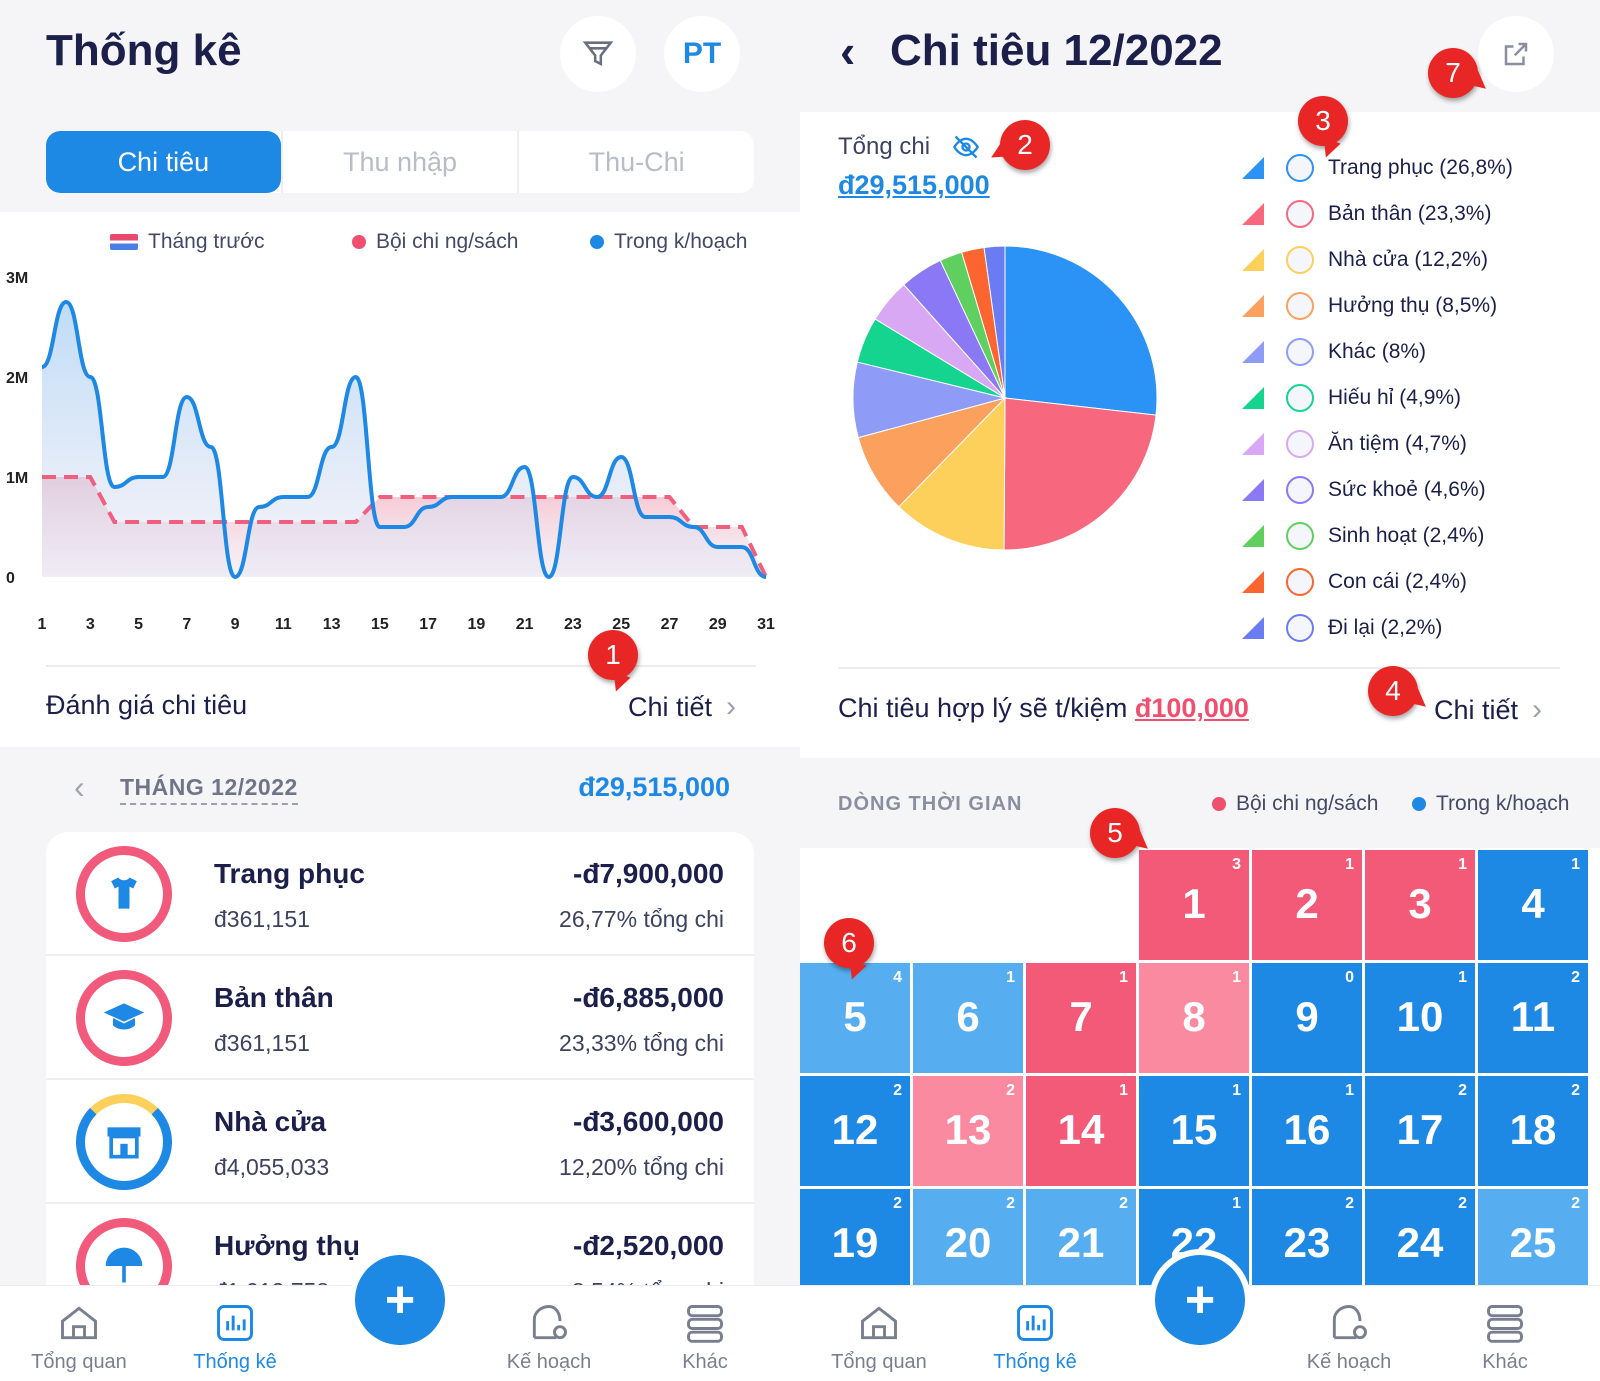  I want to click on in-plan-dot, so click(1419, 804).